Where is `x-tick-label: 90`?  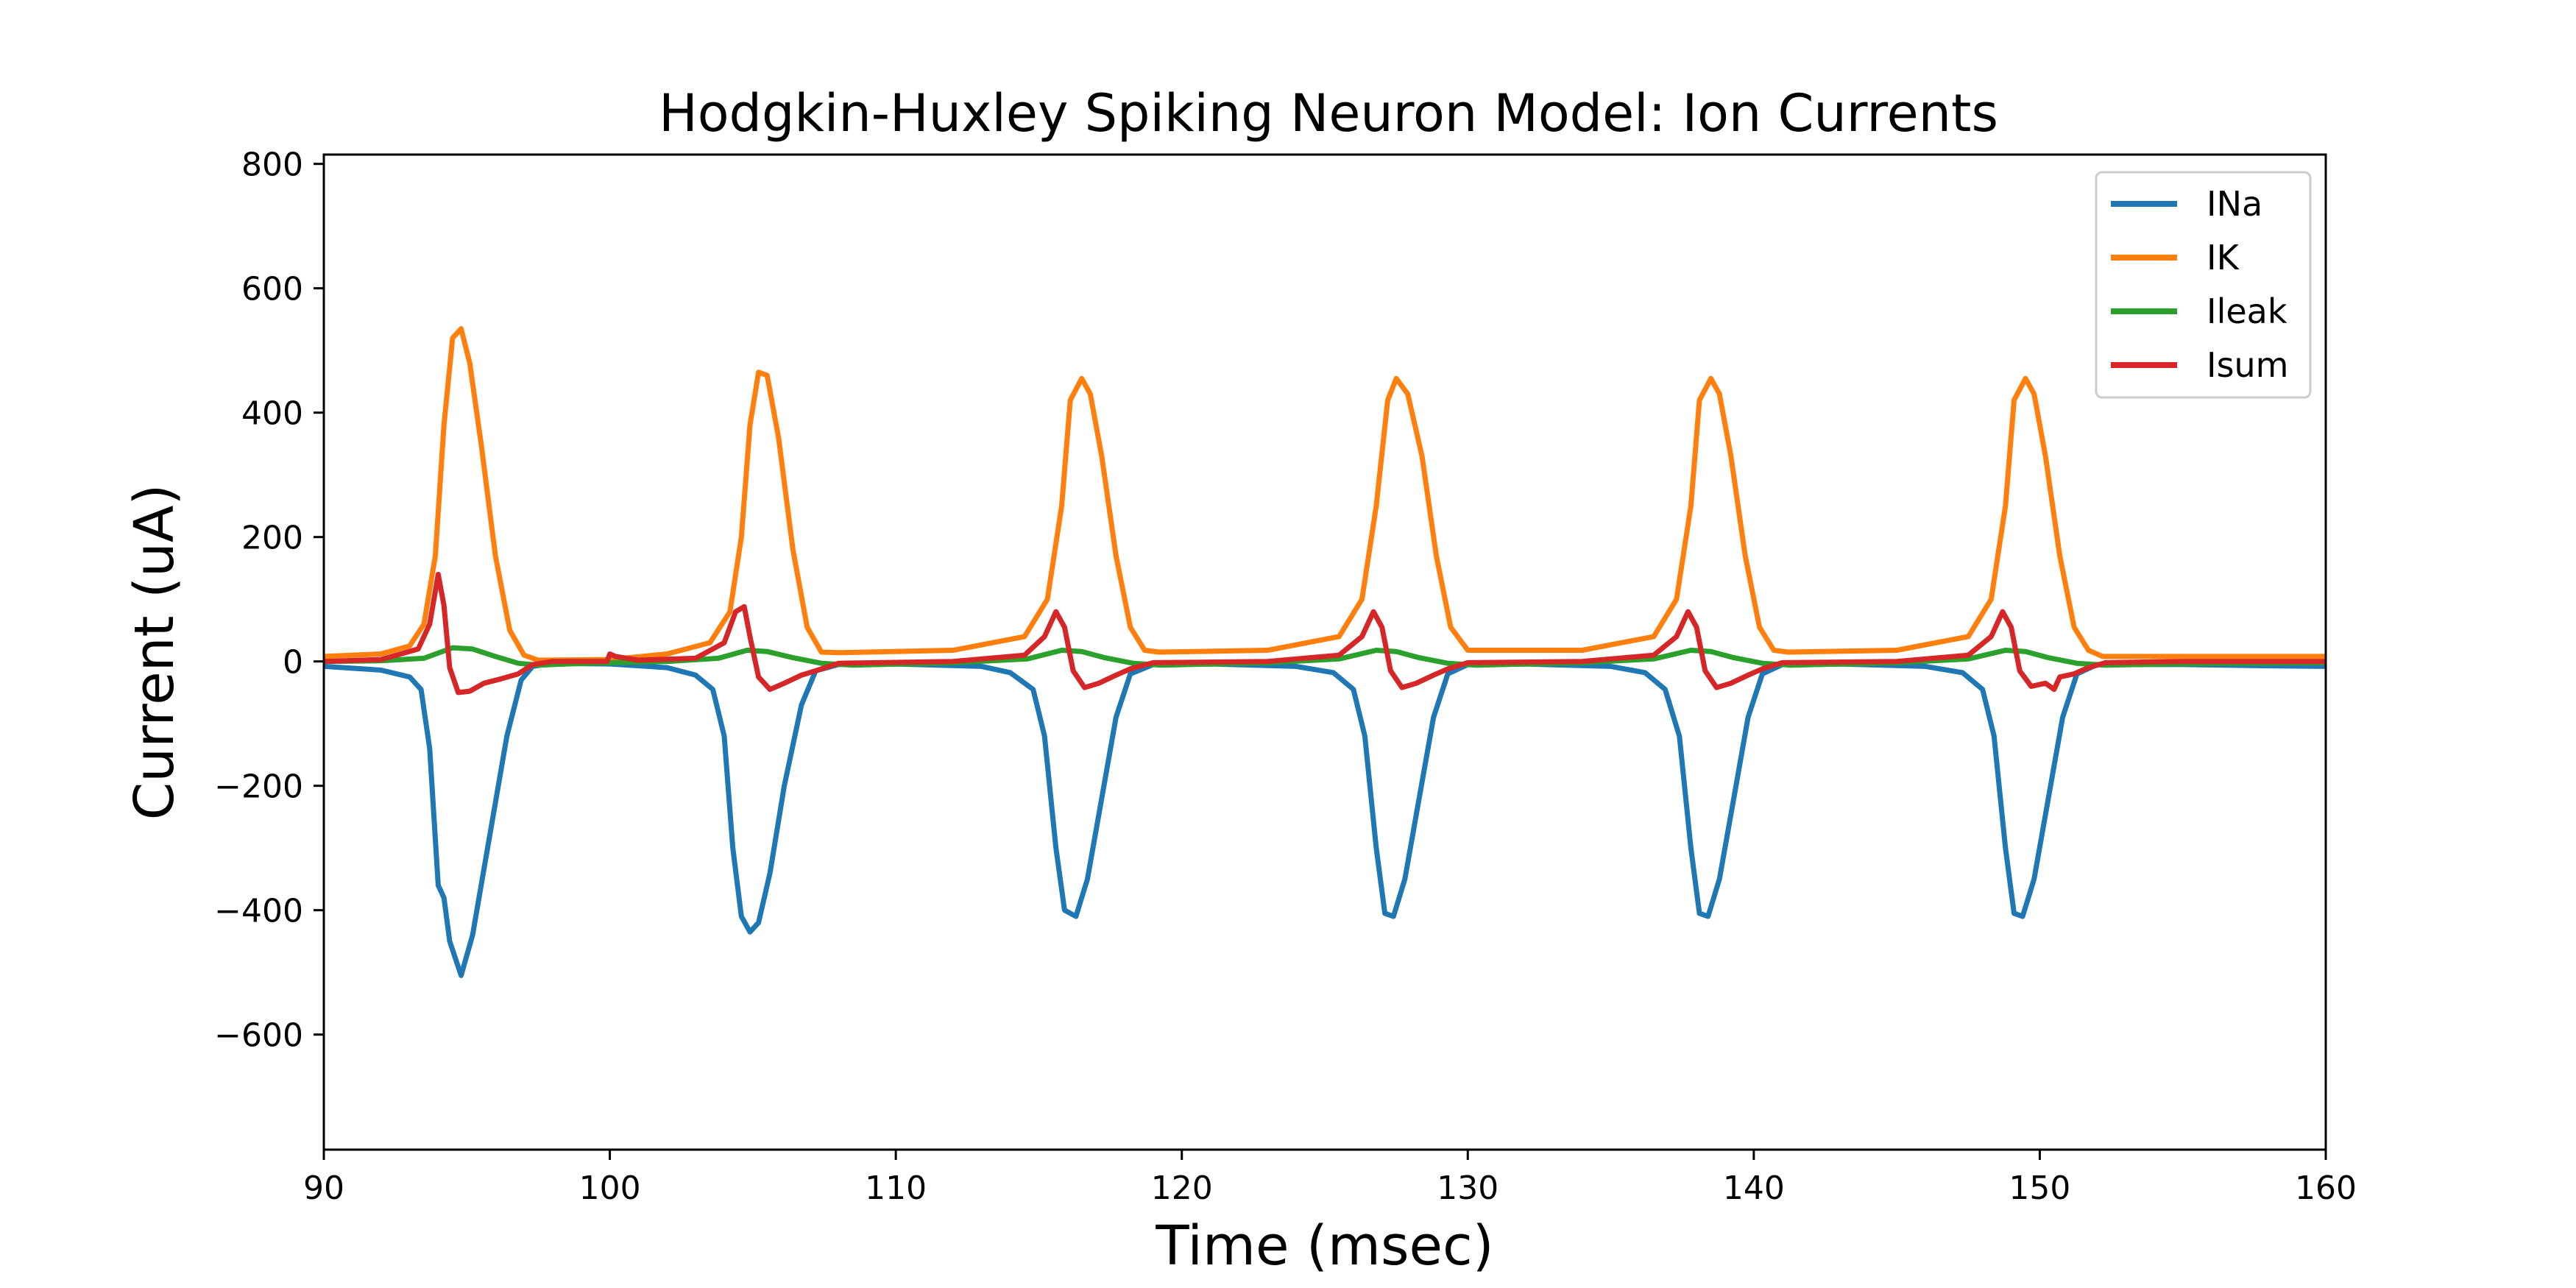 x-tick-label: 90 is located at coordinates (323, 1188).